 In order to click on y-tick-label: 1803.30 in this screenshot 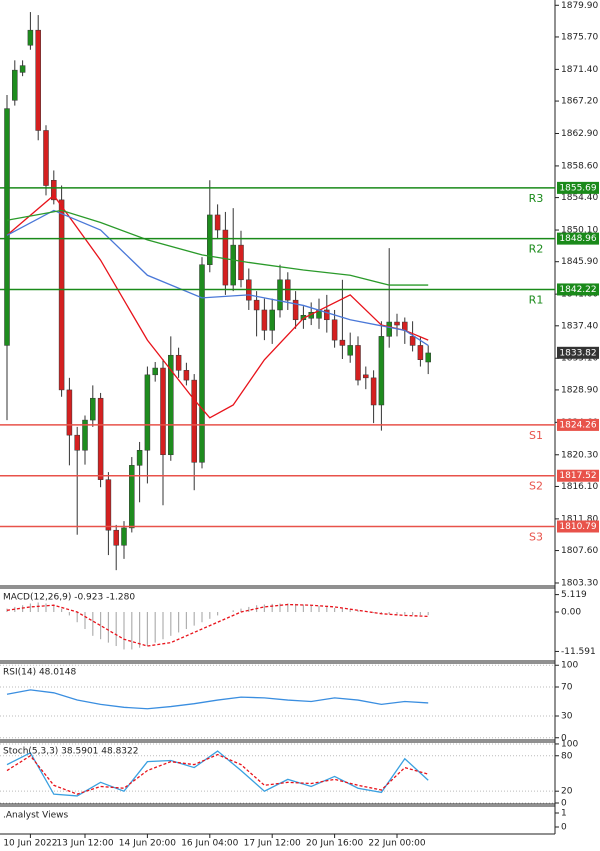, I will do `click(579, 583)`.